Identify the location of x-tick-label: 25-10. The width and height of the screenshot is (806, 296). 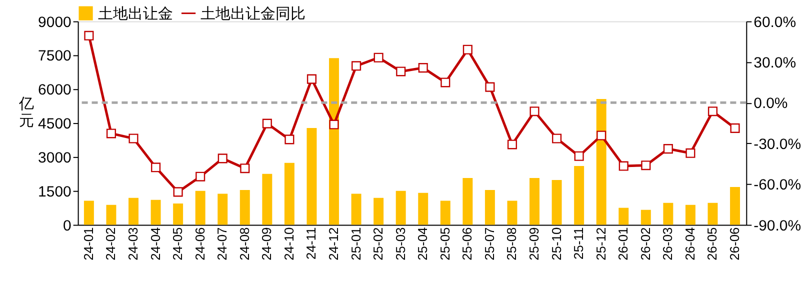
(556, 243).